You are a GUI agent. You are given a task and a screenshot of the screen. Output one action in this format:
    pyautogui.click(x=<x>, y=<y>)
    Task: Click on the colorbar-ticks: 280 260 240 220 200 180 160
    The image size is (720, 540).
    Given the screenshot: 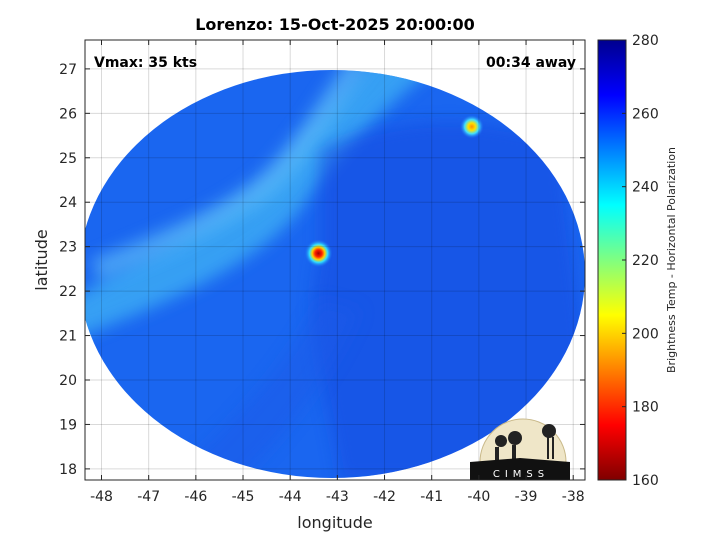 What is the action you would take?
    pyautogui.click(x=640, y=261)
    